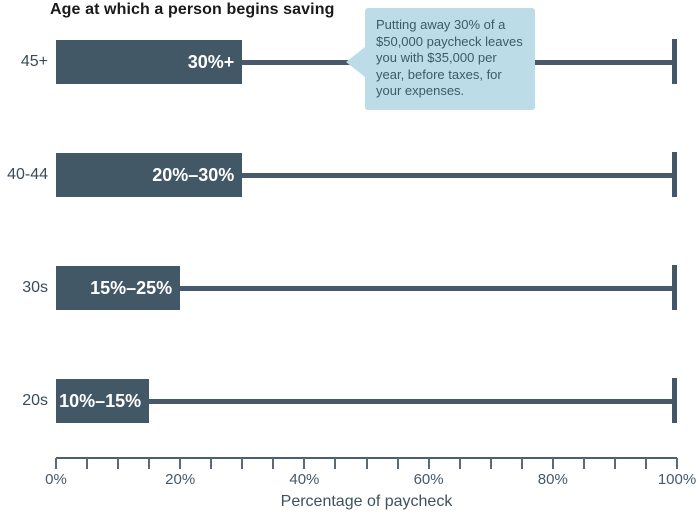 The width and height of the screenshot is (700, 519). I want to click on bar-value-label: 15%–25%, so click(131, 287).